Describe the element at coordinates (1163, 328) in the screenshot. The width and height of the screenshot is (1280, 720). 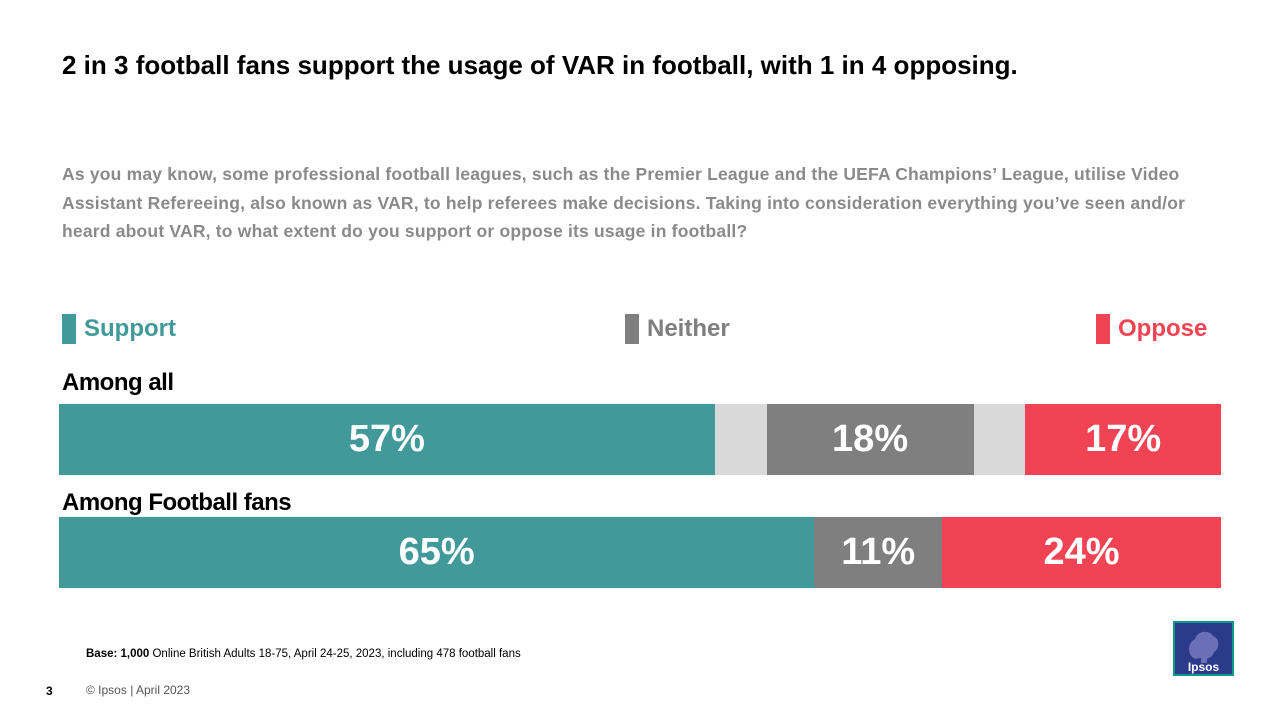
I see `legend-label-oppose: Oppose` at that location.